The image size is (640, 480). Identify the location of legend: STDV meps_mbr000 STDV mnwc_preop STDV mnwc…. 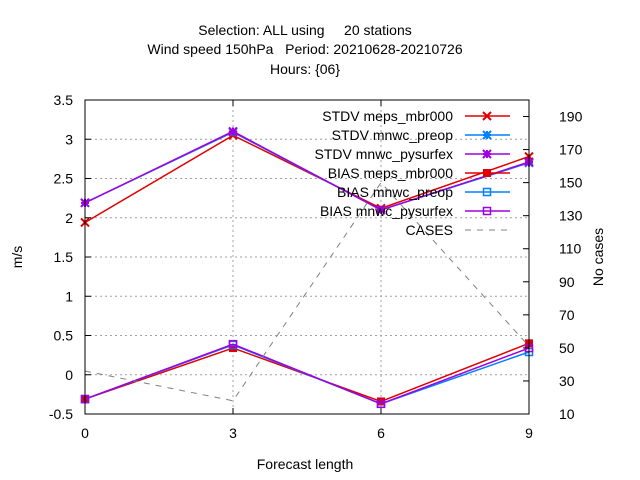
(412, 173).